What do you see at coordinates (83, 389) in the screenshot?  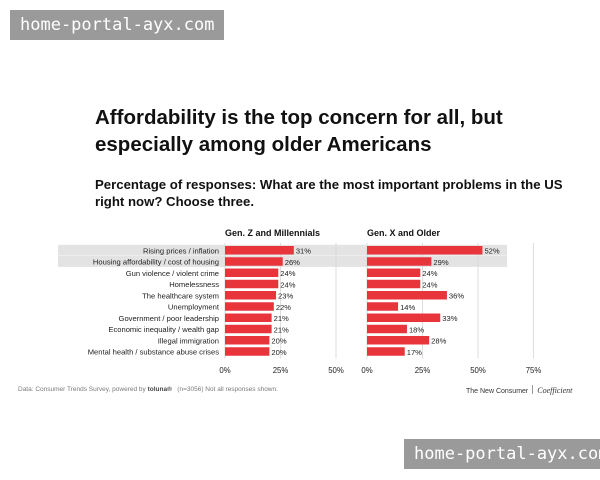 I see `source-prefix: Data: Consumer Trends Survey, powered by` at bounding box center [83, 389].